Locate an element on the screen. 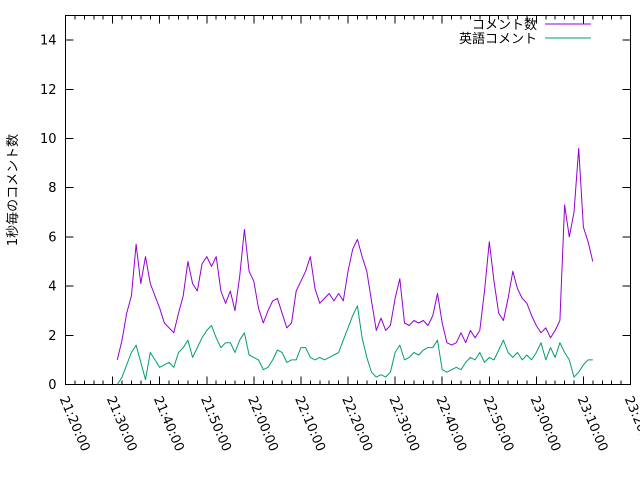 The width and height of the screenshot is (640, 480). y-tick-label: 12 is located at coordinates (48, 90).